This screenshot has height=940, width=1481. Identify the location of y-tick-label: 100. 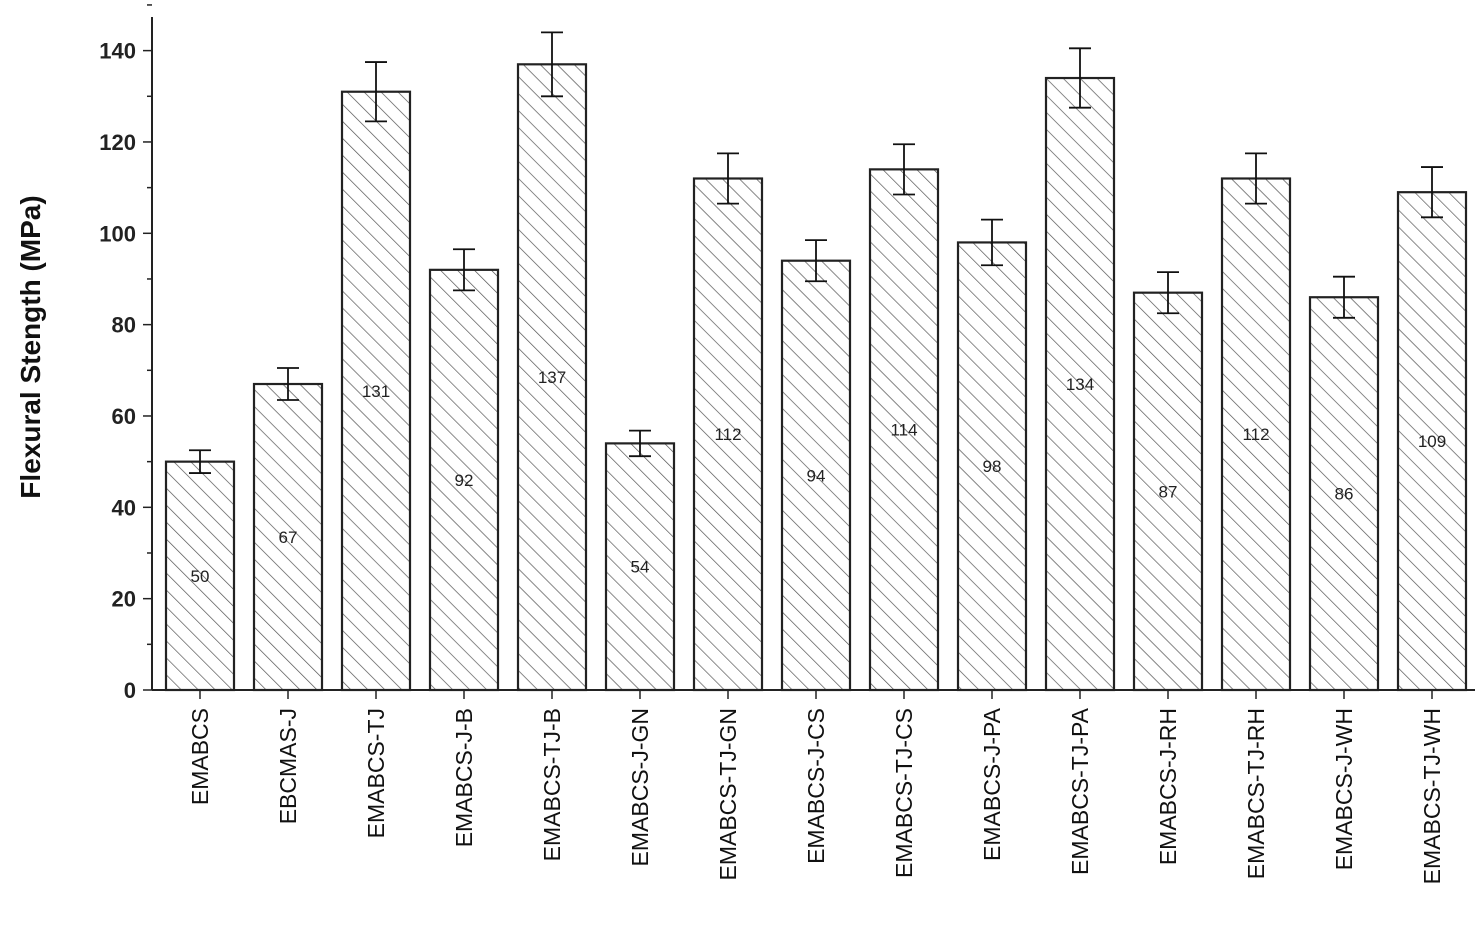
(117, 233).